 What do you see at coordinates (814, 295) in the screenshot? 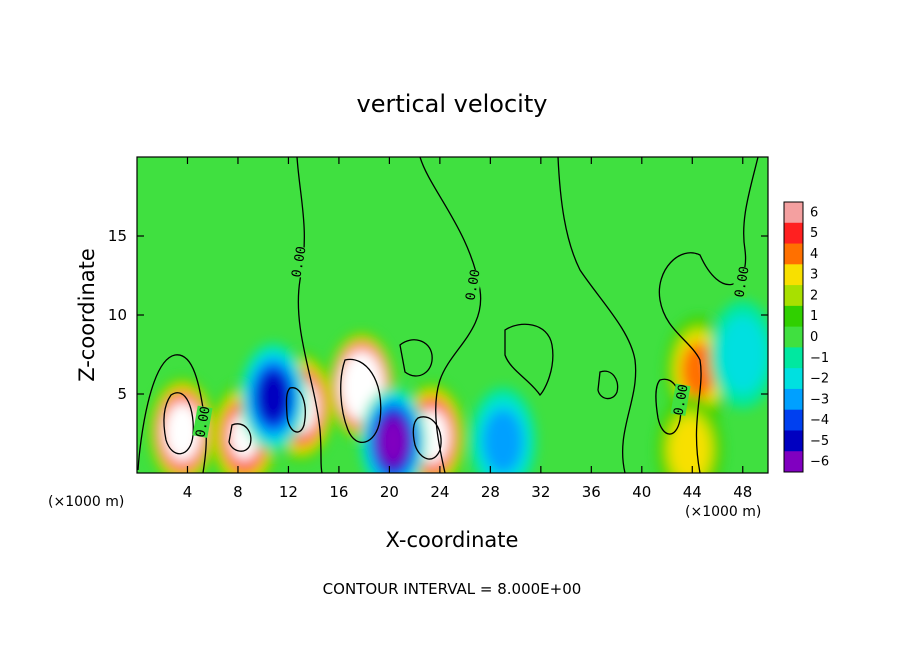
I see `colorbar-tick-label: 2` at bounding box center [814, 295].